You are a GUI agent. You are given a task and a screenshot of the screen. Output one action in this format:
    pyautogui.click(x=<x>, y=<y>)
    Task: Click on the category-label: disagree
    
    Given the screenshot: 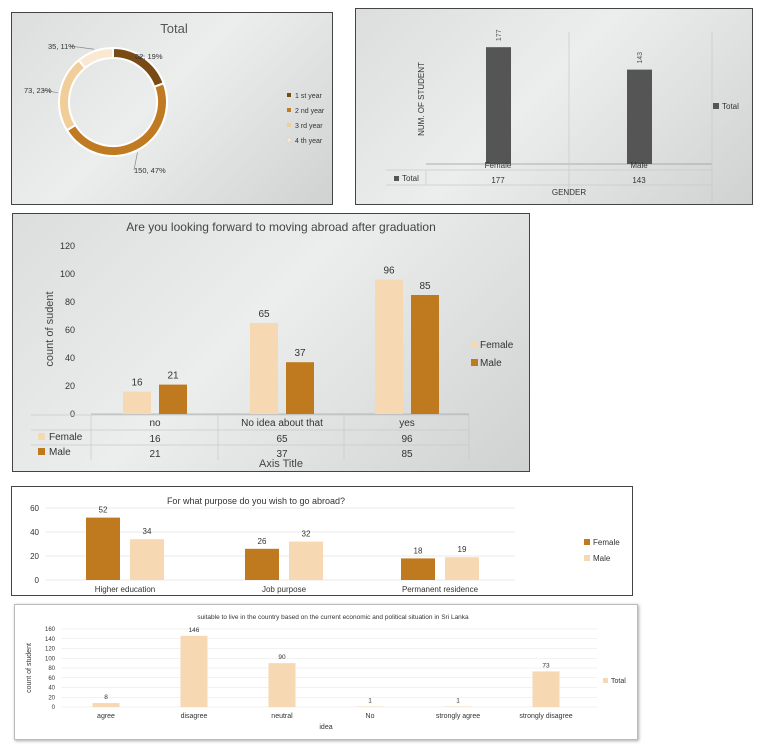 What is the action you would take?
    pyautogui.click(x=194, y=716)
    